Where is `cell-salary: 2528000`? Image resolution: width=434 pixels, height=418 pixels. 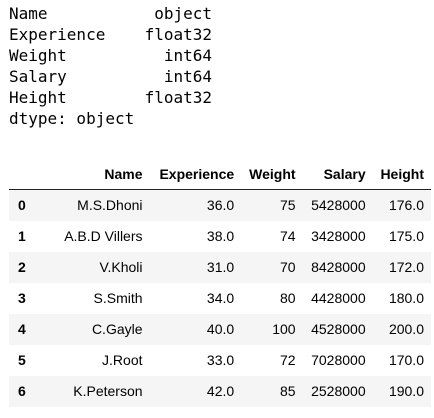
cell-salary: 2528000 is located at coordinates (338, 391).